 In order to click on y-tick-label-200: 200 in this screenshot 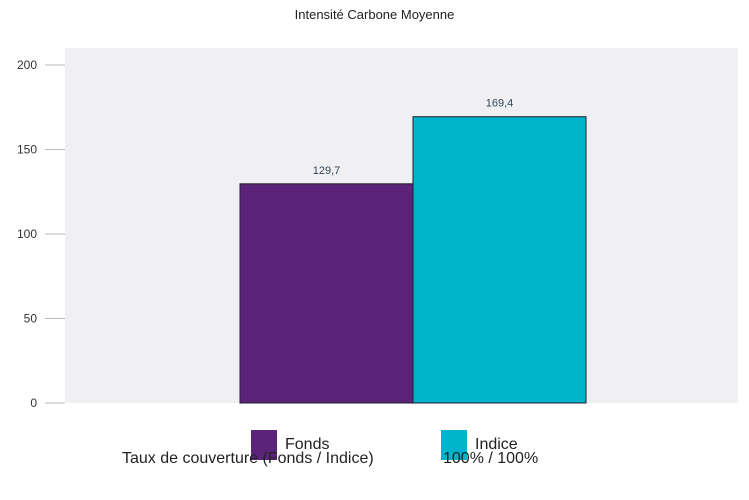, I will do `click(27, 65)`.